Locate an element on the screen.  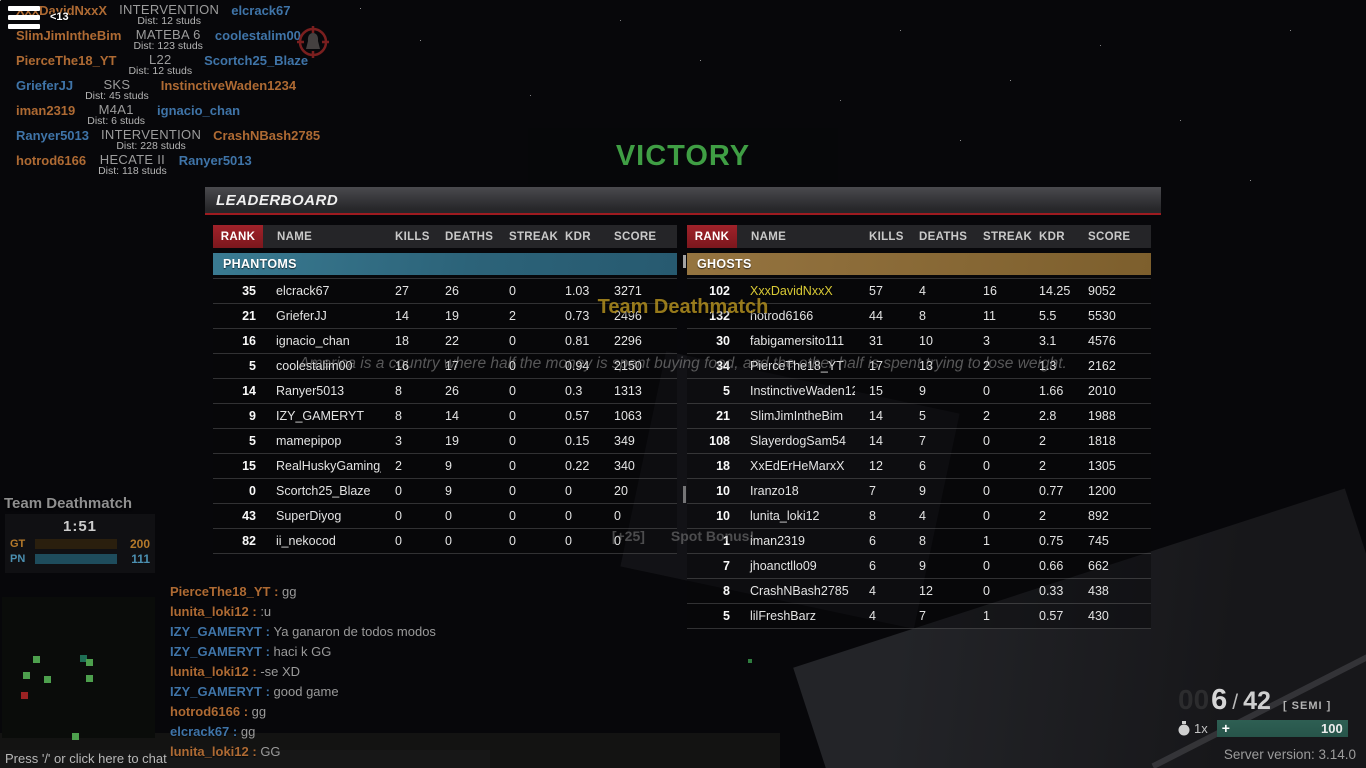
player-kills: 15 is located at coordinates (876, 391).